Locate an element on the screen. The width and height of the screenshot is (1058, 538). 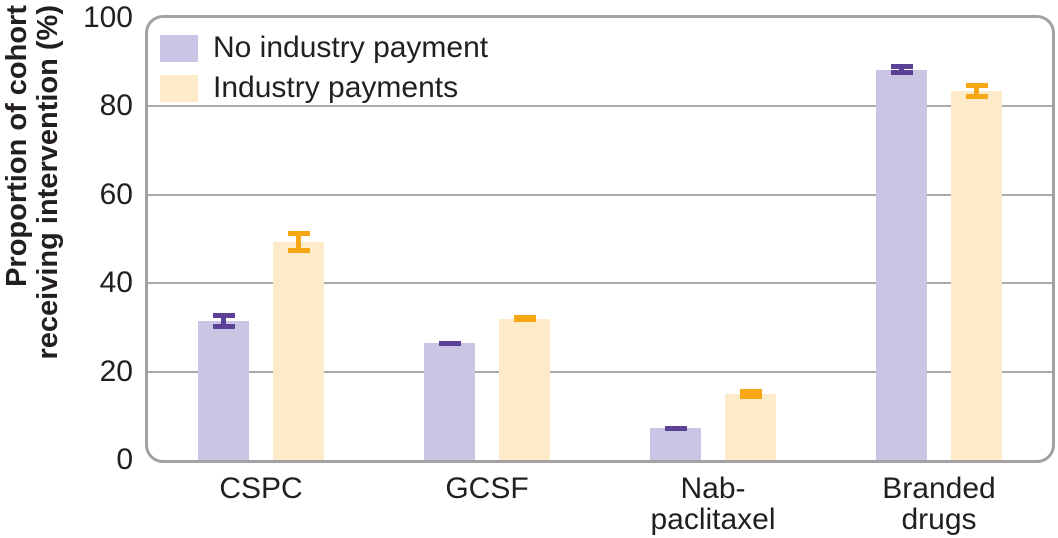
legend-swatch-industry-payments is located at coordinates (179, 88).